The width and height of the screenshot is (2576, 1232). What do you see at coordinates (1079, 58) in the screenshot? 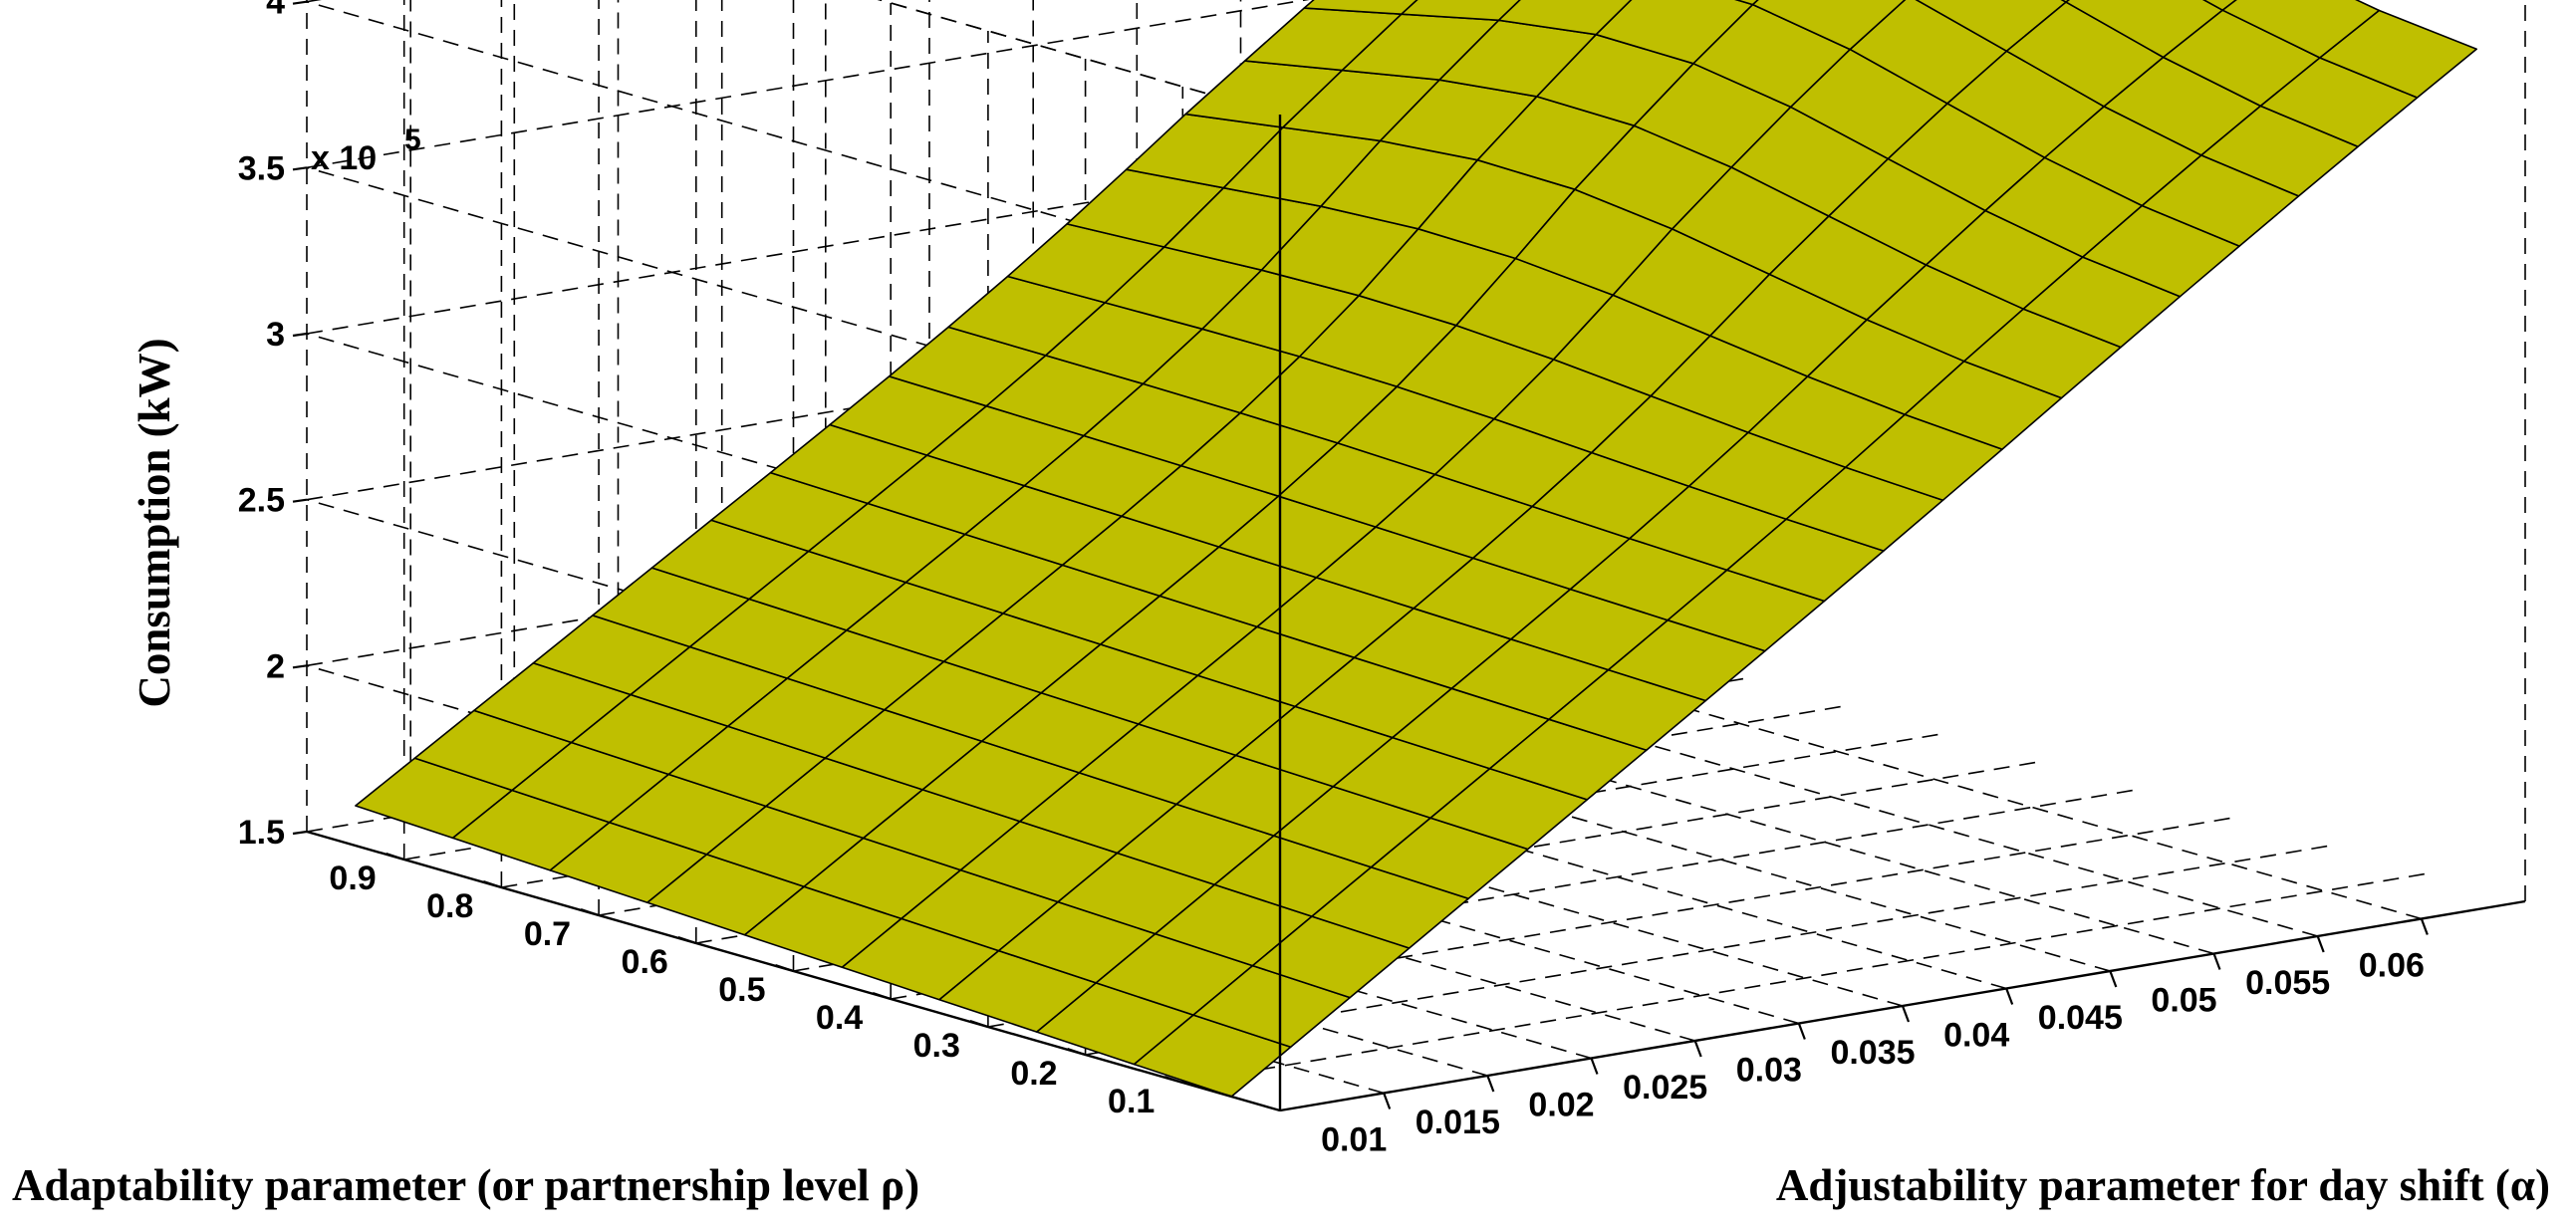
I see `box-edge` at bounding box center [1079, 58].